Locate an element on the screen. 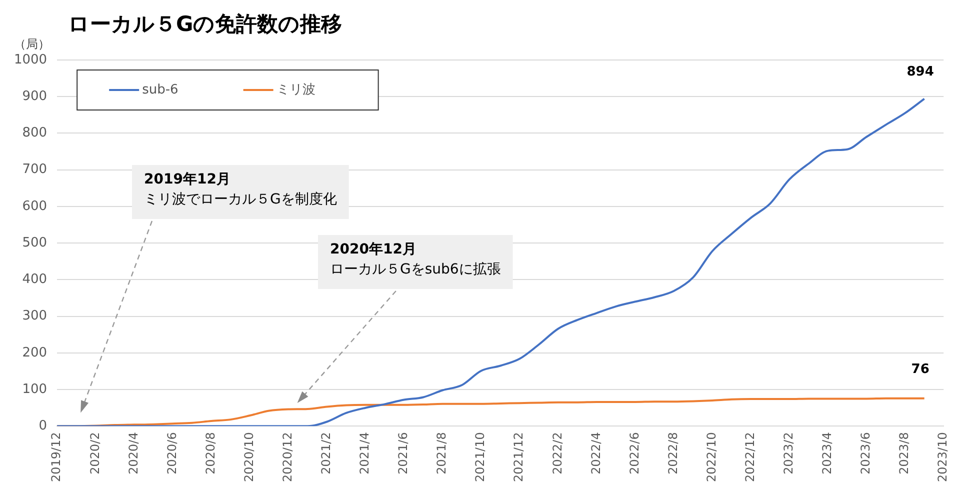 The height and width of the screenshot is (490, 964). y-tick-label: 500 is located at coordinates (35, 242).